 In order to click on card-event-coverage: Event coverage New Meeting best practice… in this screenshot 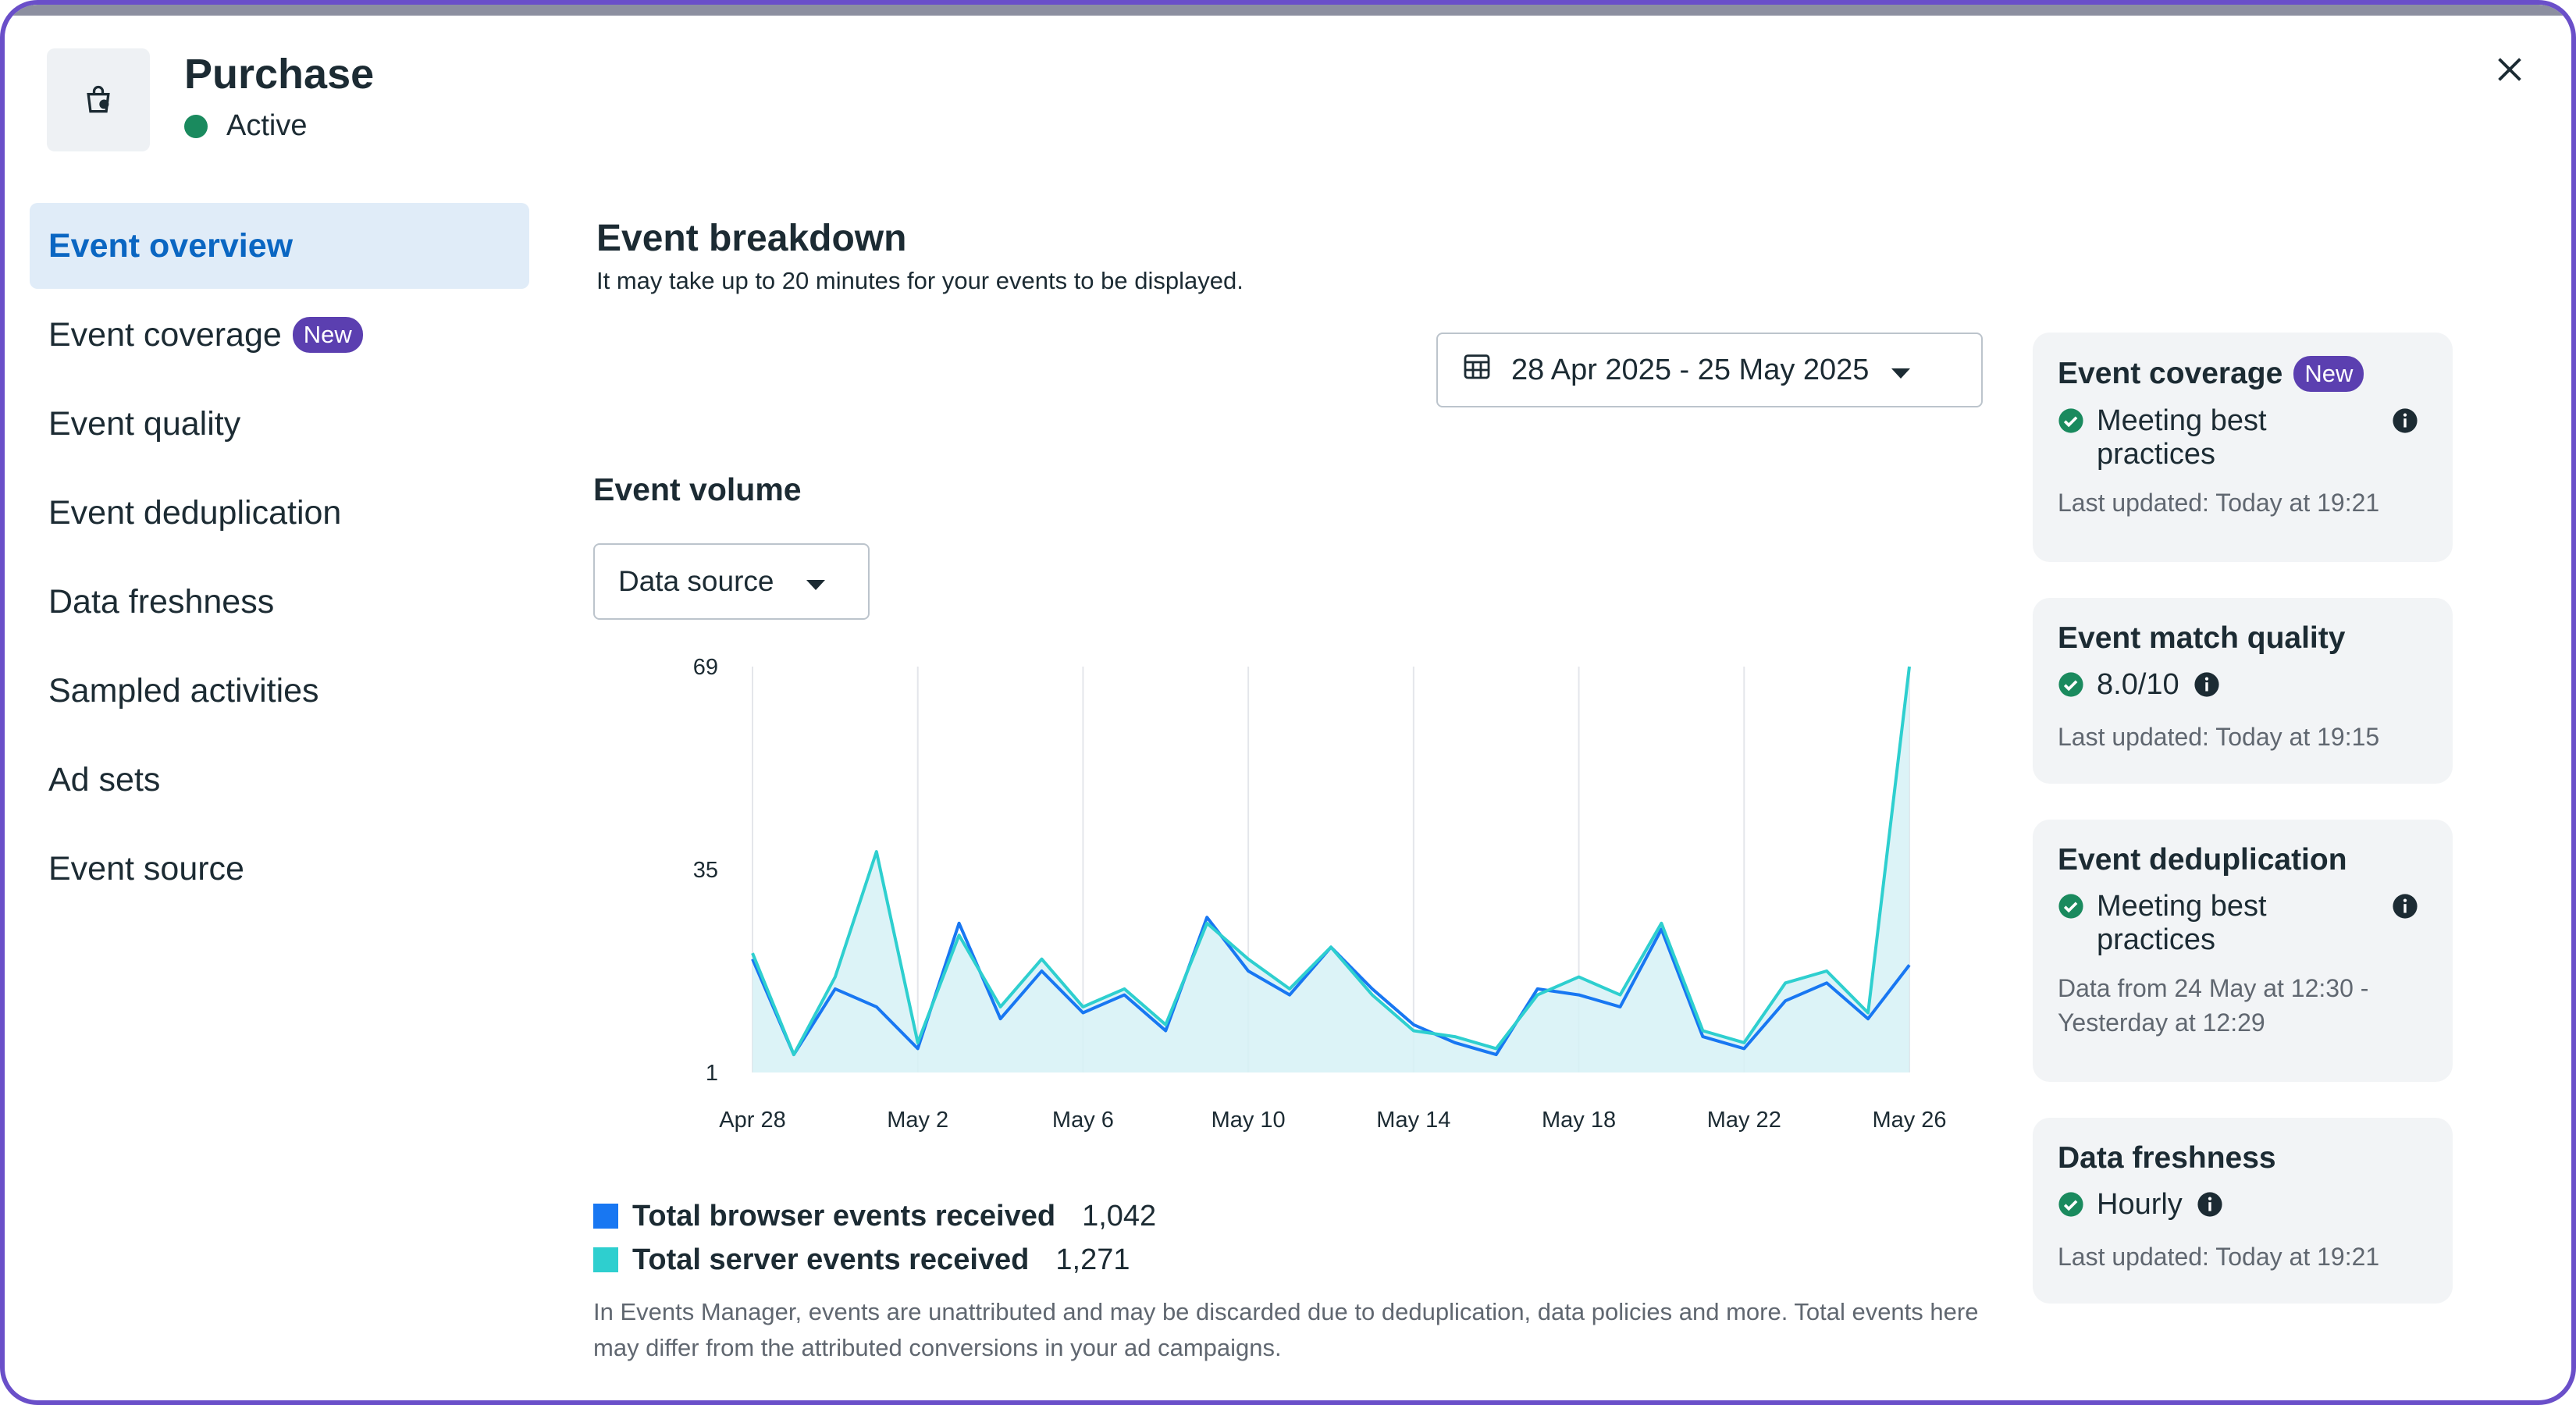, I will do `click(2243, 447)`.